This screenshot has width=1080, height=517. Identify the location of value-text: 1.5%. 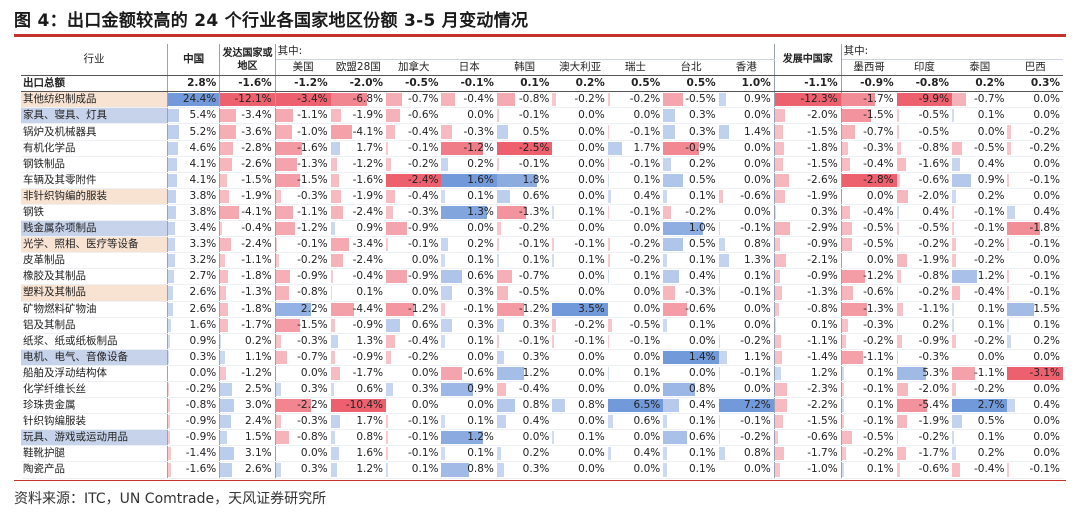
(258, 437).